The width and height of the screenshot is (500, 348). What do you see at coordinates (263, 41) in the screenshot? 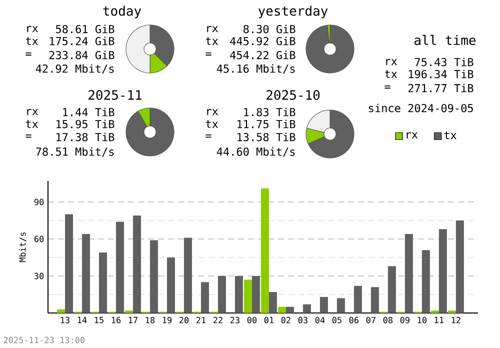
I see `text: 445.92 GiB` at bounding box center [263, 41].